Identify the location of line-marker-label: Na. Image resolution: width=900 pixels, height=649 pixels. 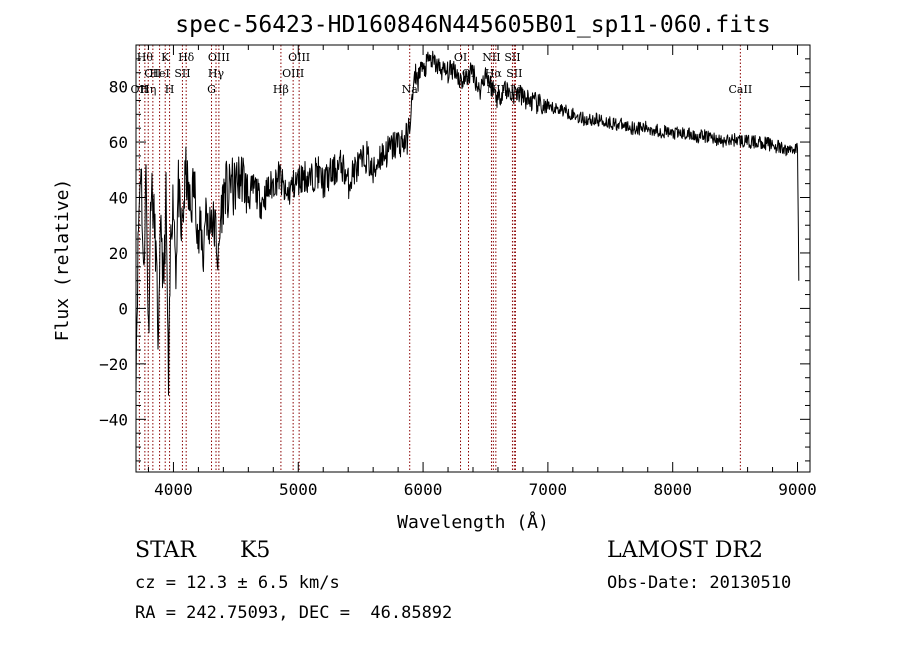
(410, 89).